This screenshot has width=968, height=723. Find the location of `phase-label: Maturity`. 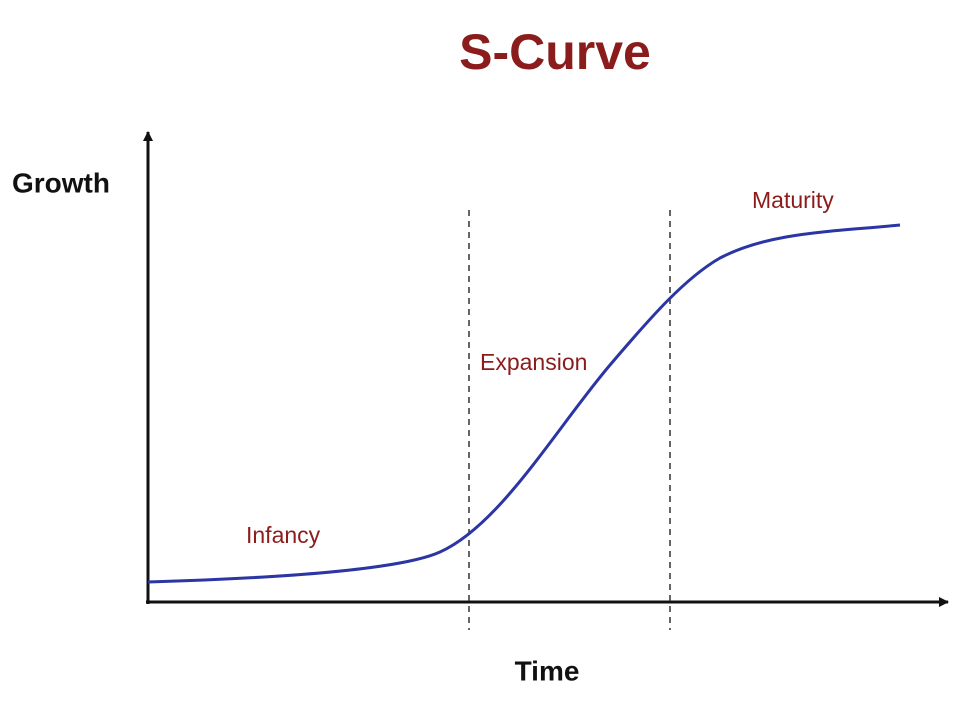

phase-label: Maturity is located at coordinates (793, 200).